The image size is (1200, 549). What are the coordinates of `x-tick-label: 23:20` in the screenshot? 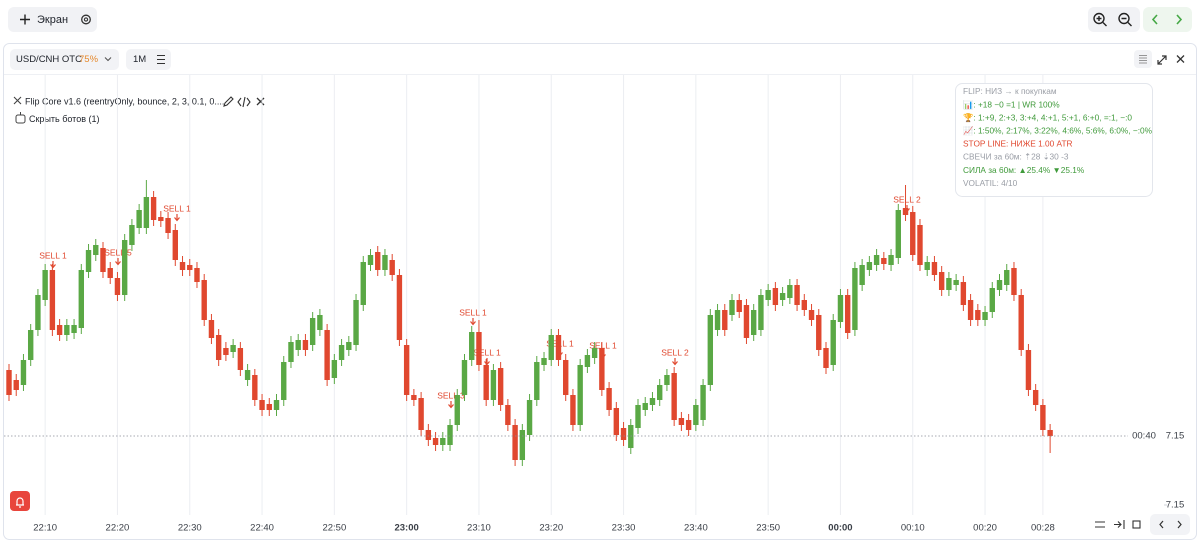 It's located at (551, 528).